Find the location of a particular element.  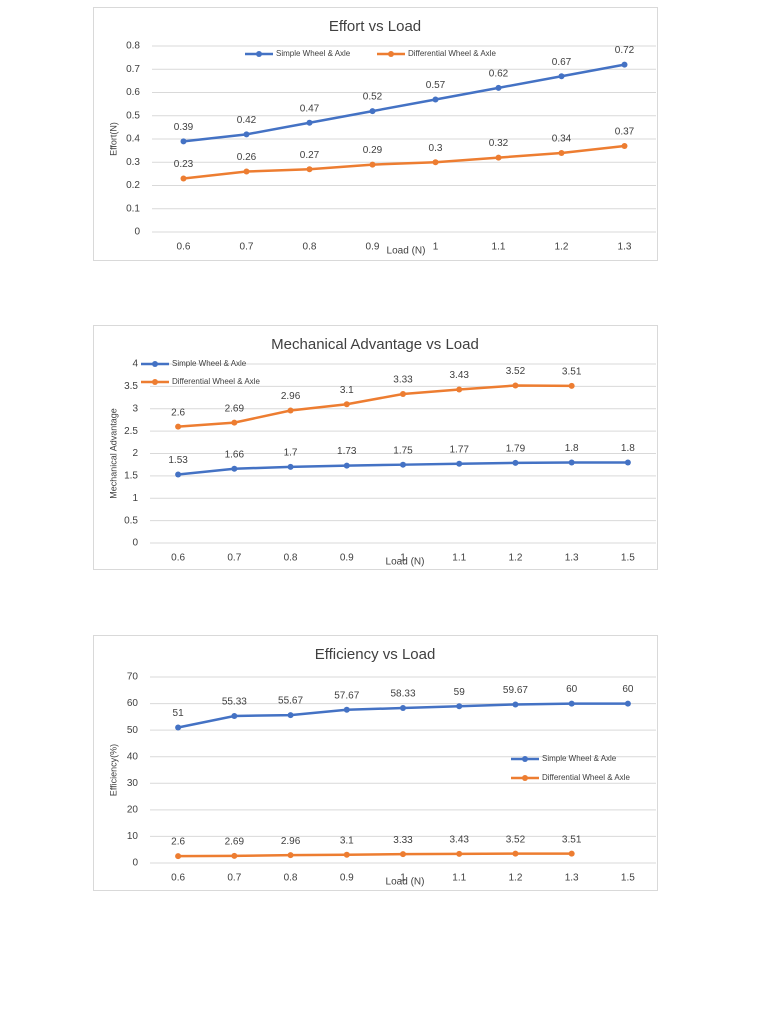

data-label: 0.3 is located at coordinates (436, 148).